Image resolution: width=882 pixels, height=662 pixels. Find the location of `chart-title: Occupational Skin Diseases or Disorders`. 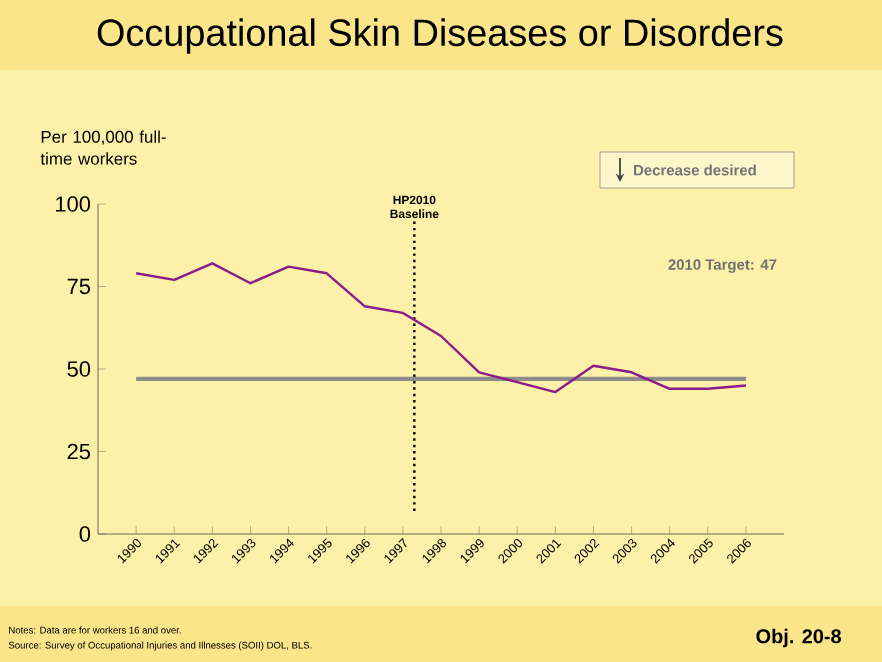

chart-title: Occupational Skin Diseases or Disorders is located at coordinates (440, 36).